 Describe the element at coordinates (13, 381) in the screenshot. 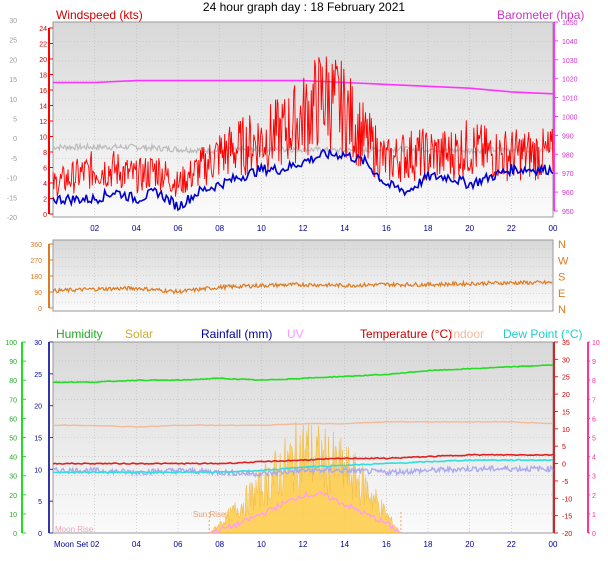

I see `humidity-axis-tick: 80` at that location.